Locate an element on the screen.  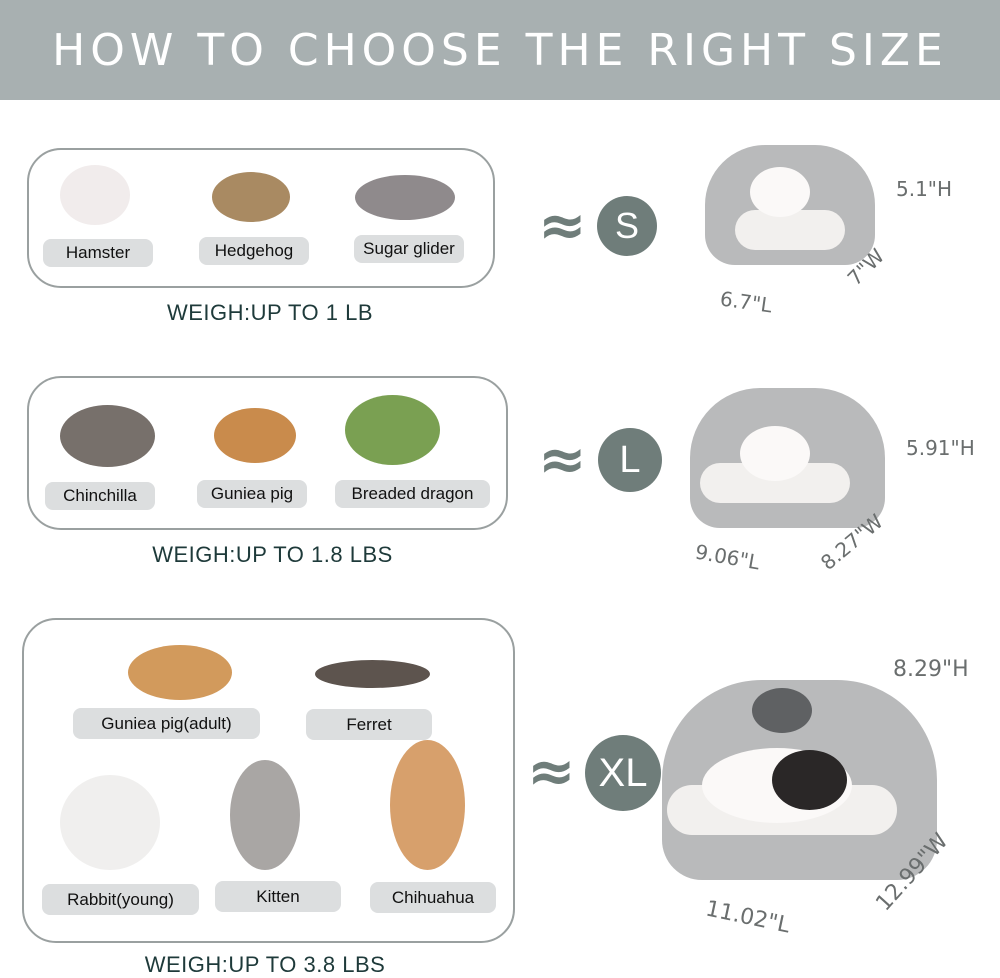
dim-height: 5.91"H is located at coordinates (940, 448).